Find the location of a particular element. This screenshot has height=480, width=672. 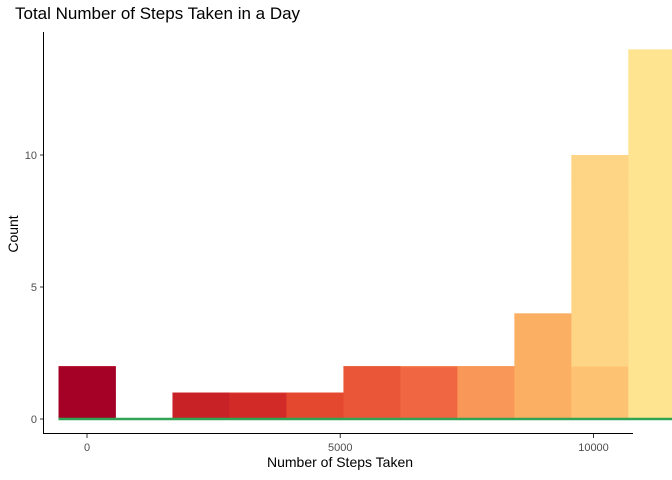

y-tick-label: 10 is located at coordinates (31, 156).